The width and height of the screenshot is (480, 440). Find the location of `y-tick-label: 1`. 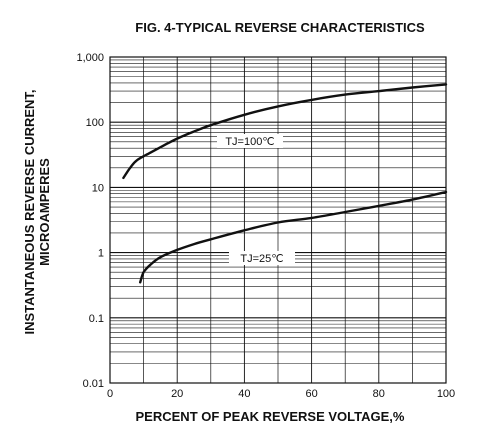

y-tick-label: 1 is located at coordinates (101, 254).